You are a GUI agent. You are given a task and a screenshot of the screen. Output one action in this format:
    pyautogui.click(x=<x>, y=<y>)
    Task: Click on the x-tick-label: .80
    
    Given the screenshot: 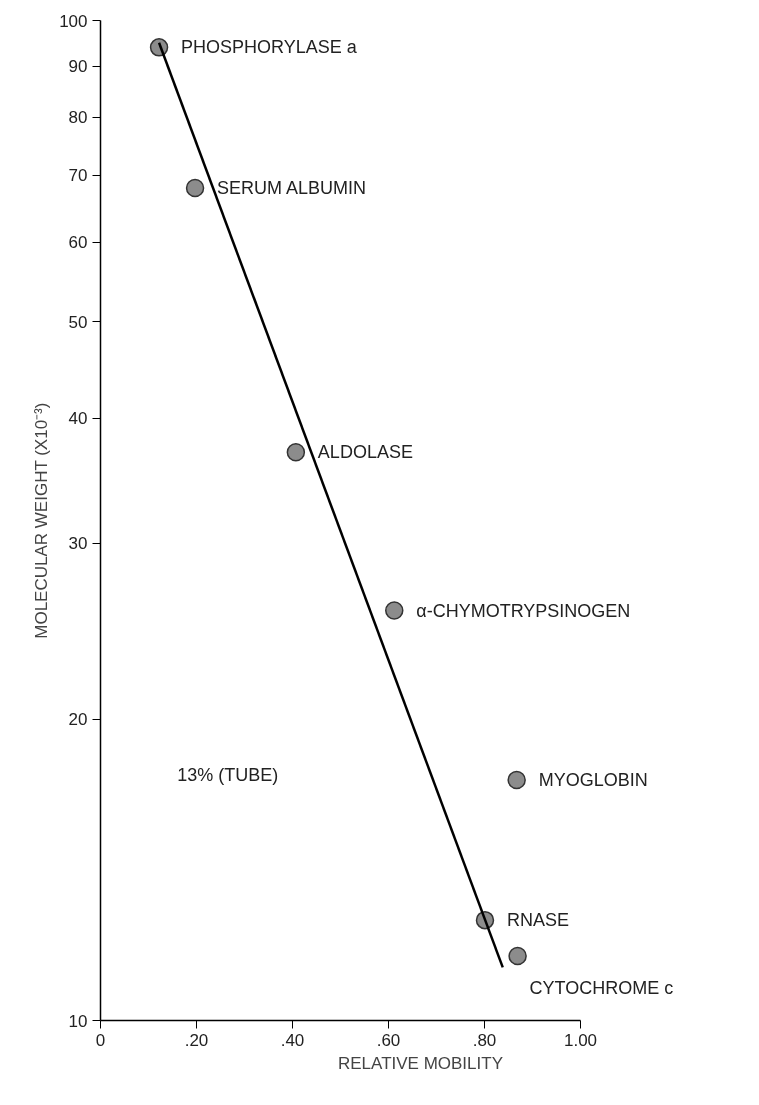 What is the action you would take?
    pyautogui.click(x=484, y=1040)
    